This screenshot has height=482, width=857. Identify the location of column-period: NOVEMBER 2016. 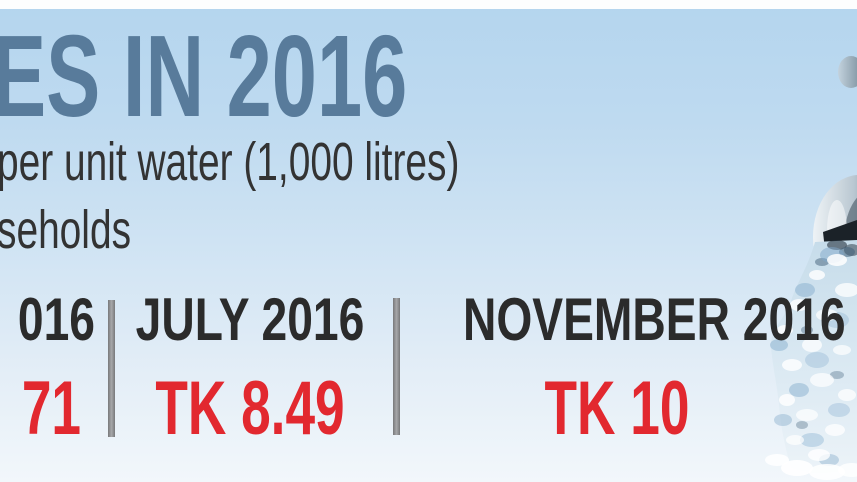
(654, 319).